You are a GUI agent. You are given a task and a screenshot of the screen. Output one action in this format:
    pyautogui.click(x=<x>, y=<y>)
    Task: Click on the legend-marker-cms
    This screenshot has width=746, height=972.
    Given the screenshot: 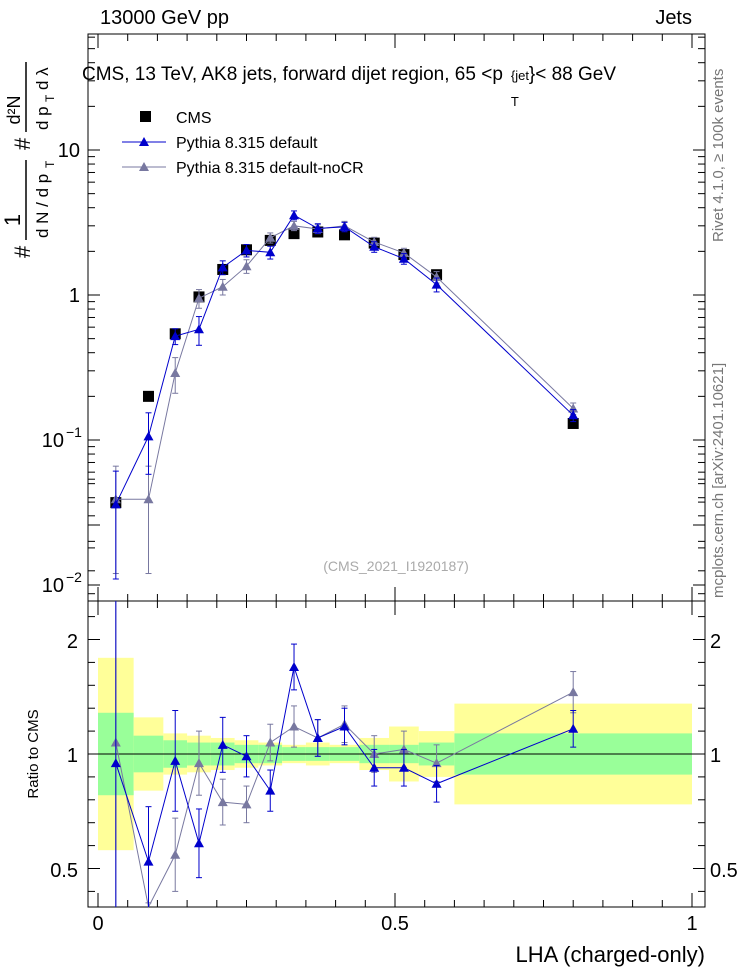 What is the action you would take?
    pyautogui.click(x=145, y=116)
    